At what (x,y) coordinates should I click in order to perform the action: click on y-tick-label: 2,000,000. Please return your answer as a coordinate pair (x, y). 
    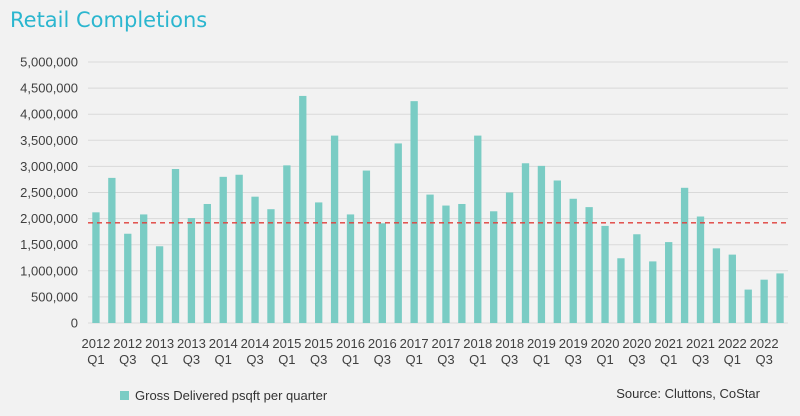
    Looking at the image, I should click on (49, 218).